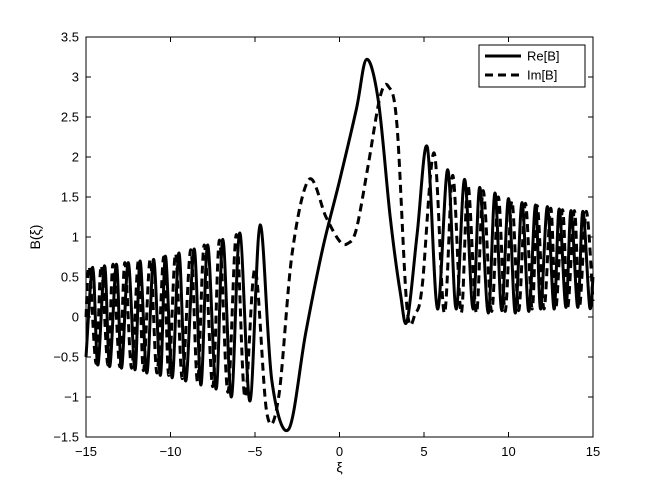 The image size is (654, 492). What do you see at coordinates (75, 237) in the screenshot?
I see `y-tick-label: 1` at bounding box center [75, 237].